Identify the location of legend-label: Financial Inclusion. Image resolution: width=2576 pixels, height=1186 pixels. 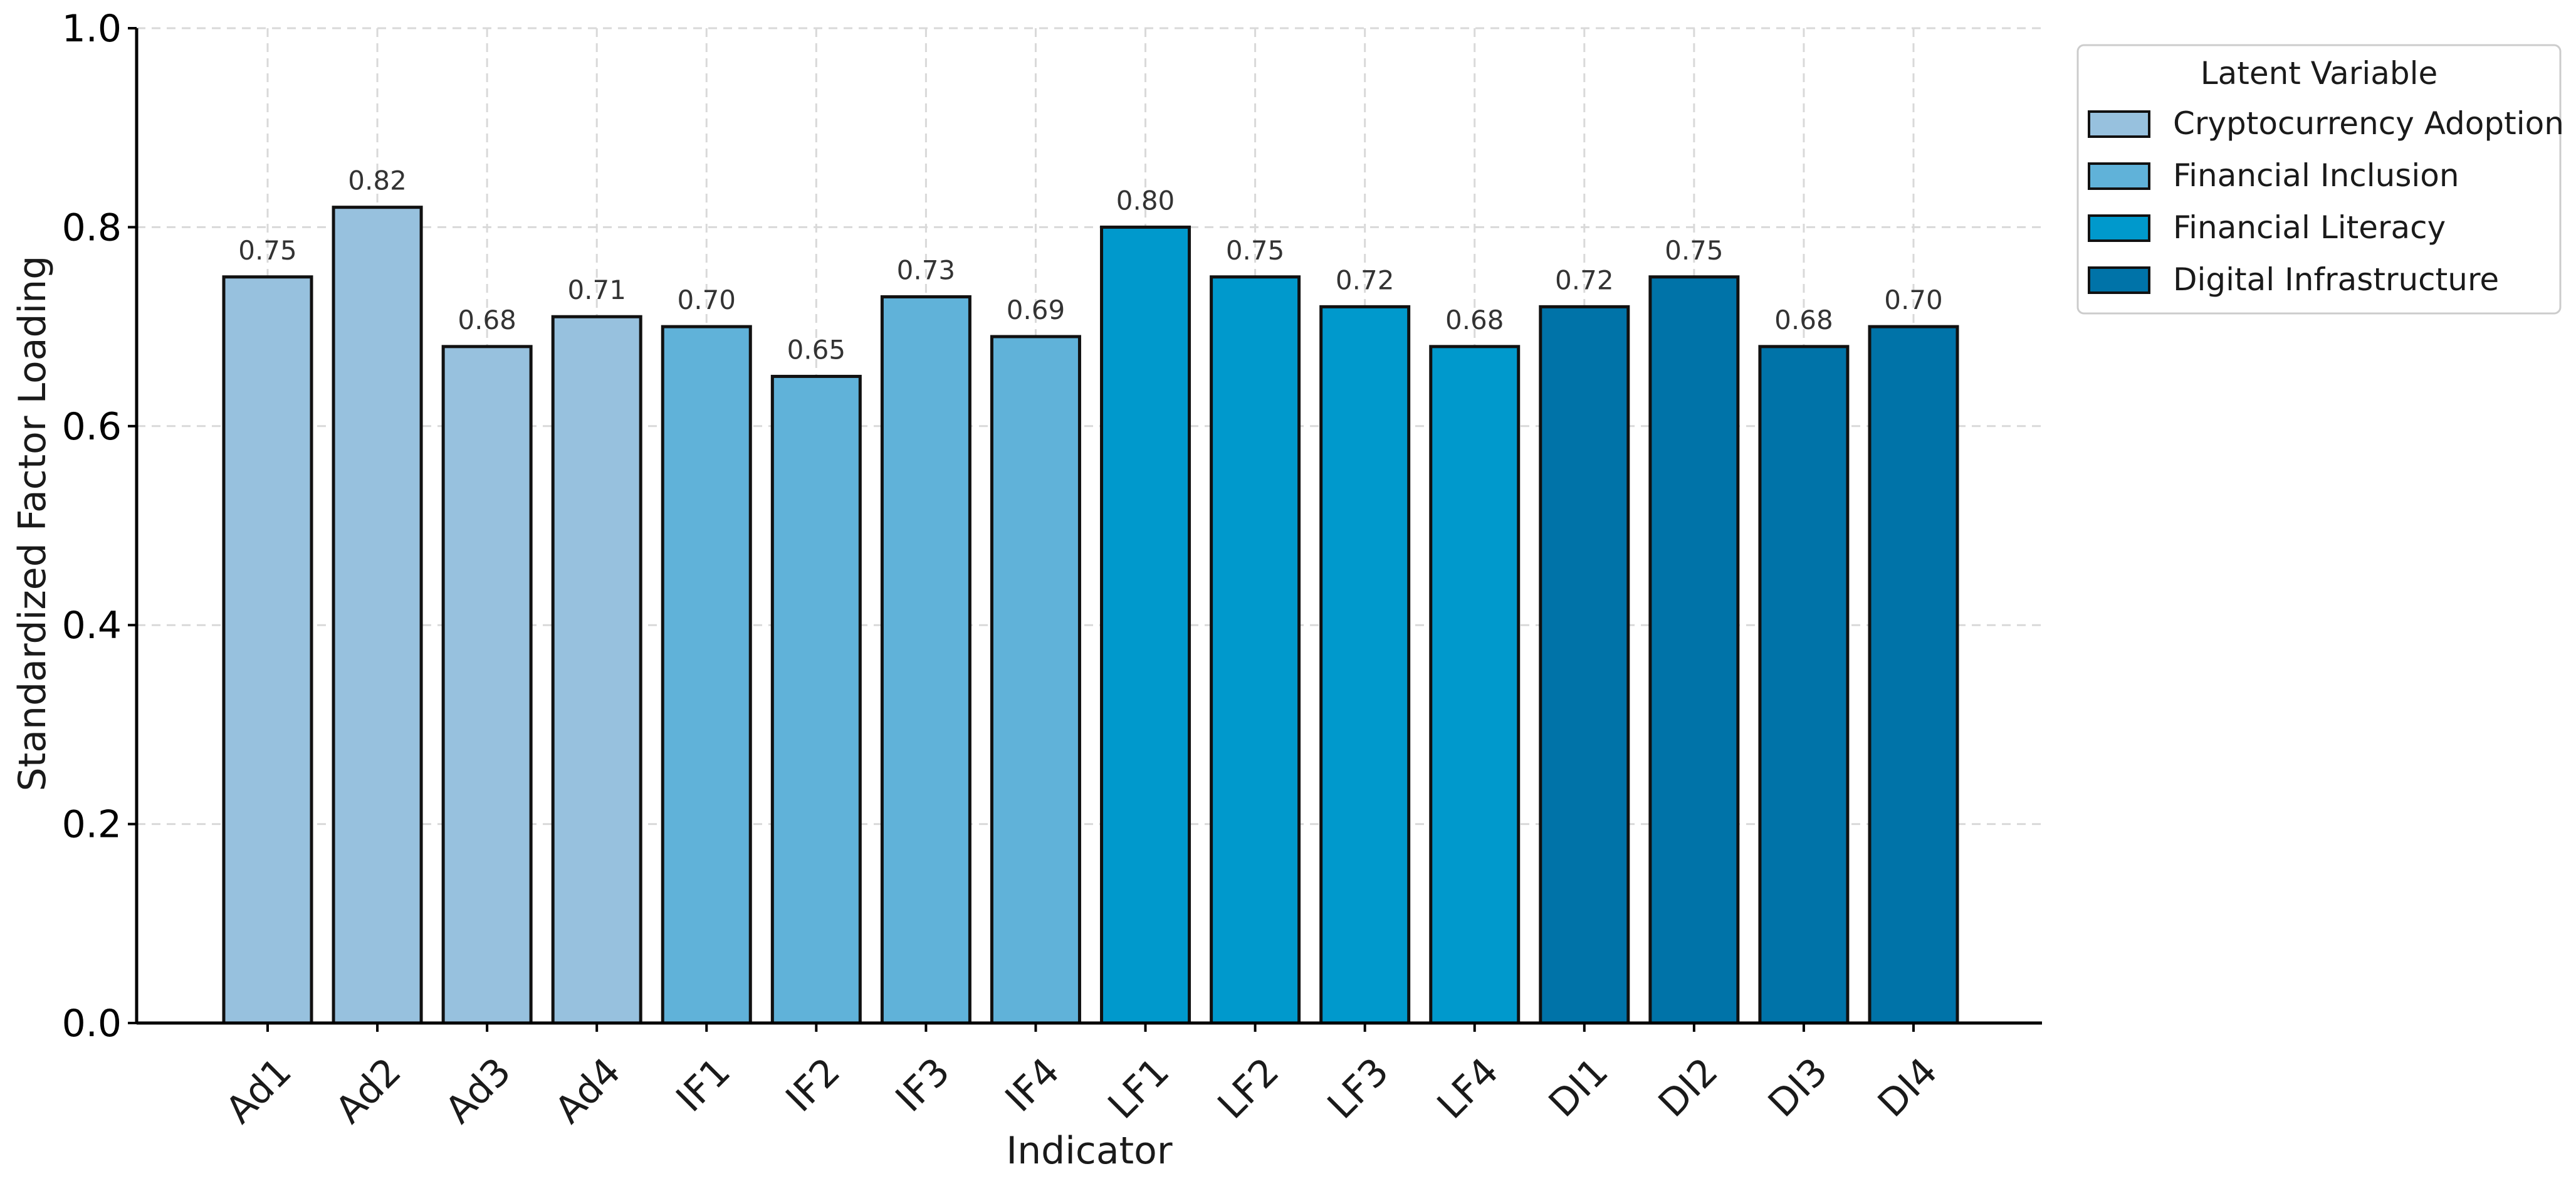
(2316, 175).